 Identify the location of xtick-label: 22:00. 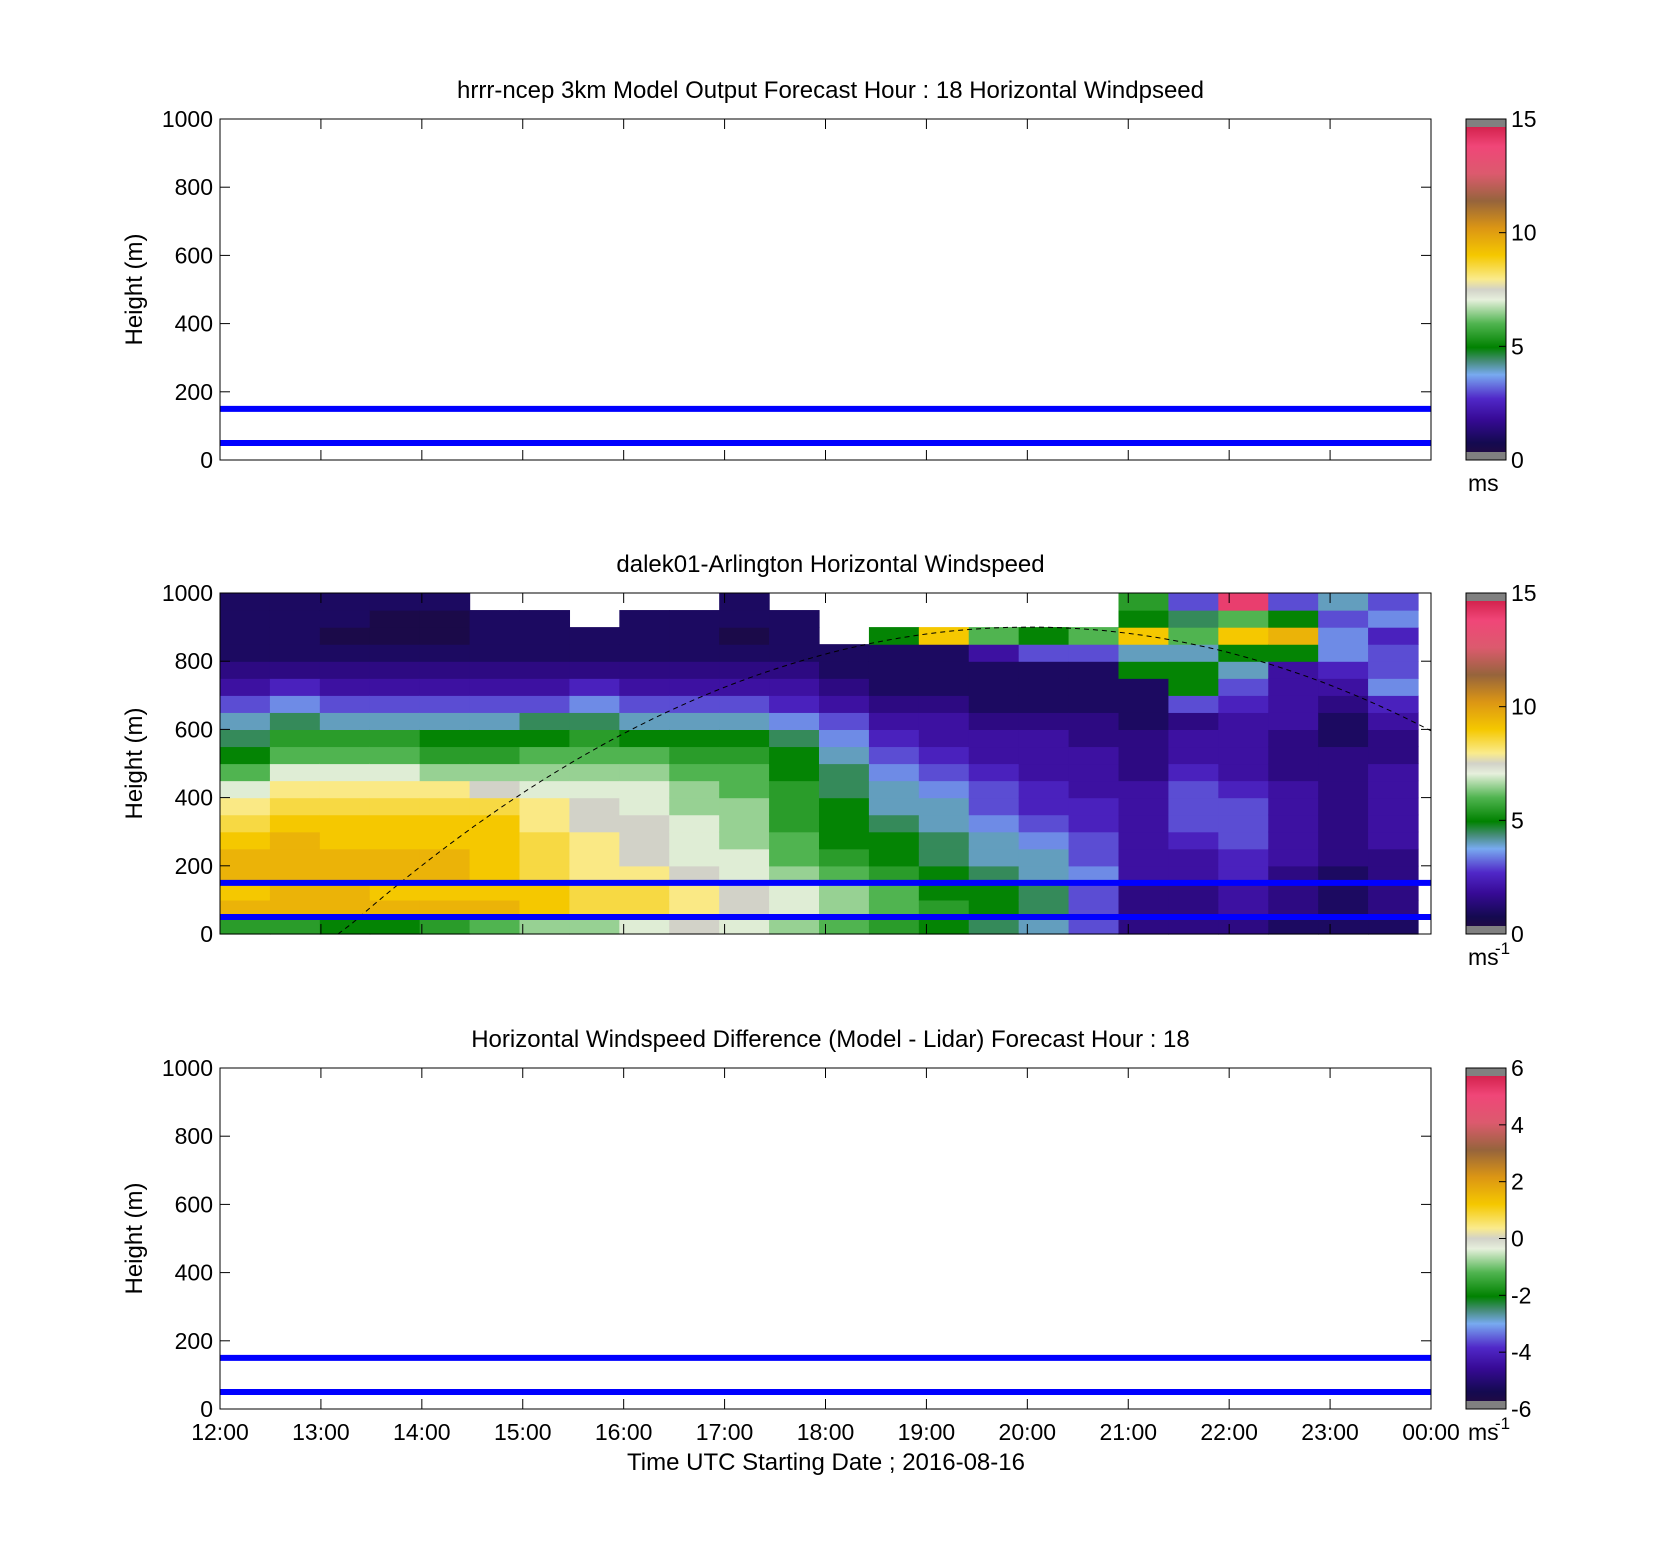
(1229, 1432).